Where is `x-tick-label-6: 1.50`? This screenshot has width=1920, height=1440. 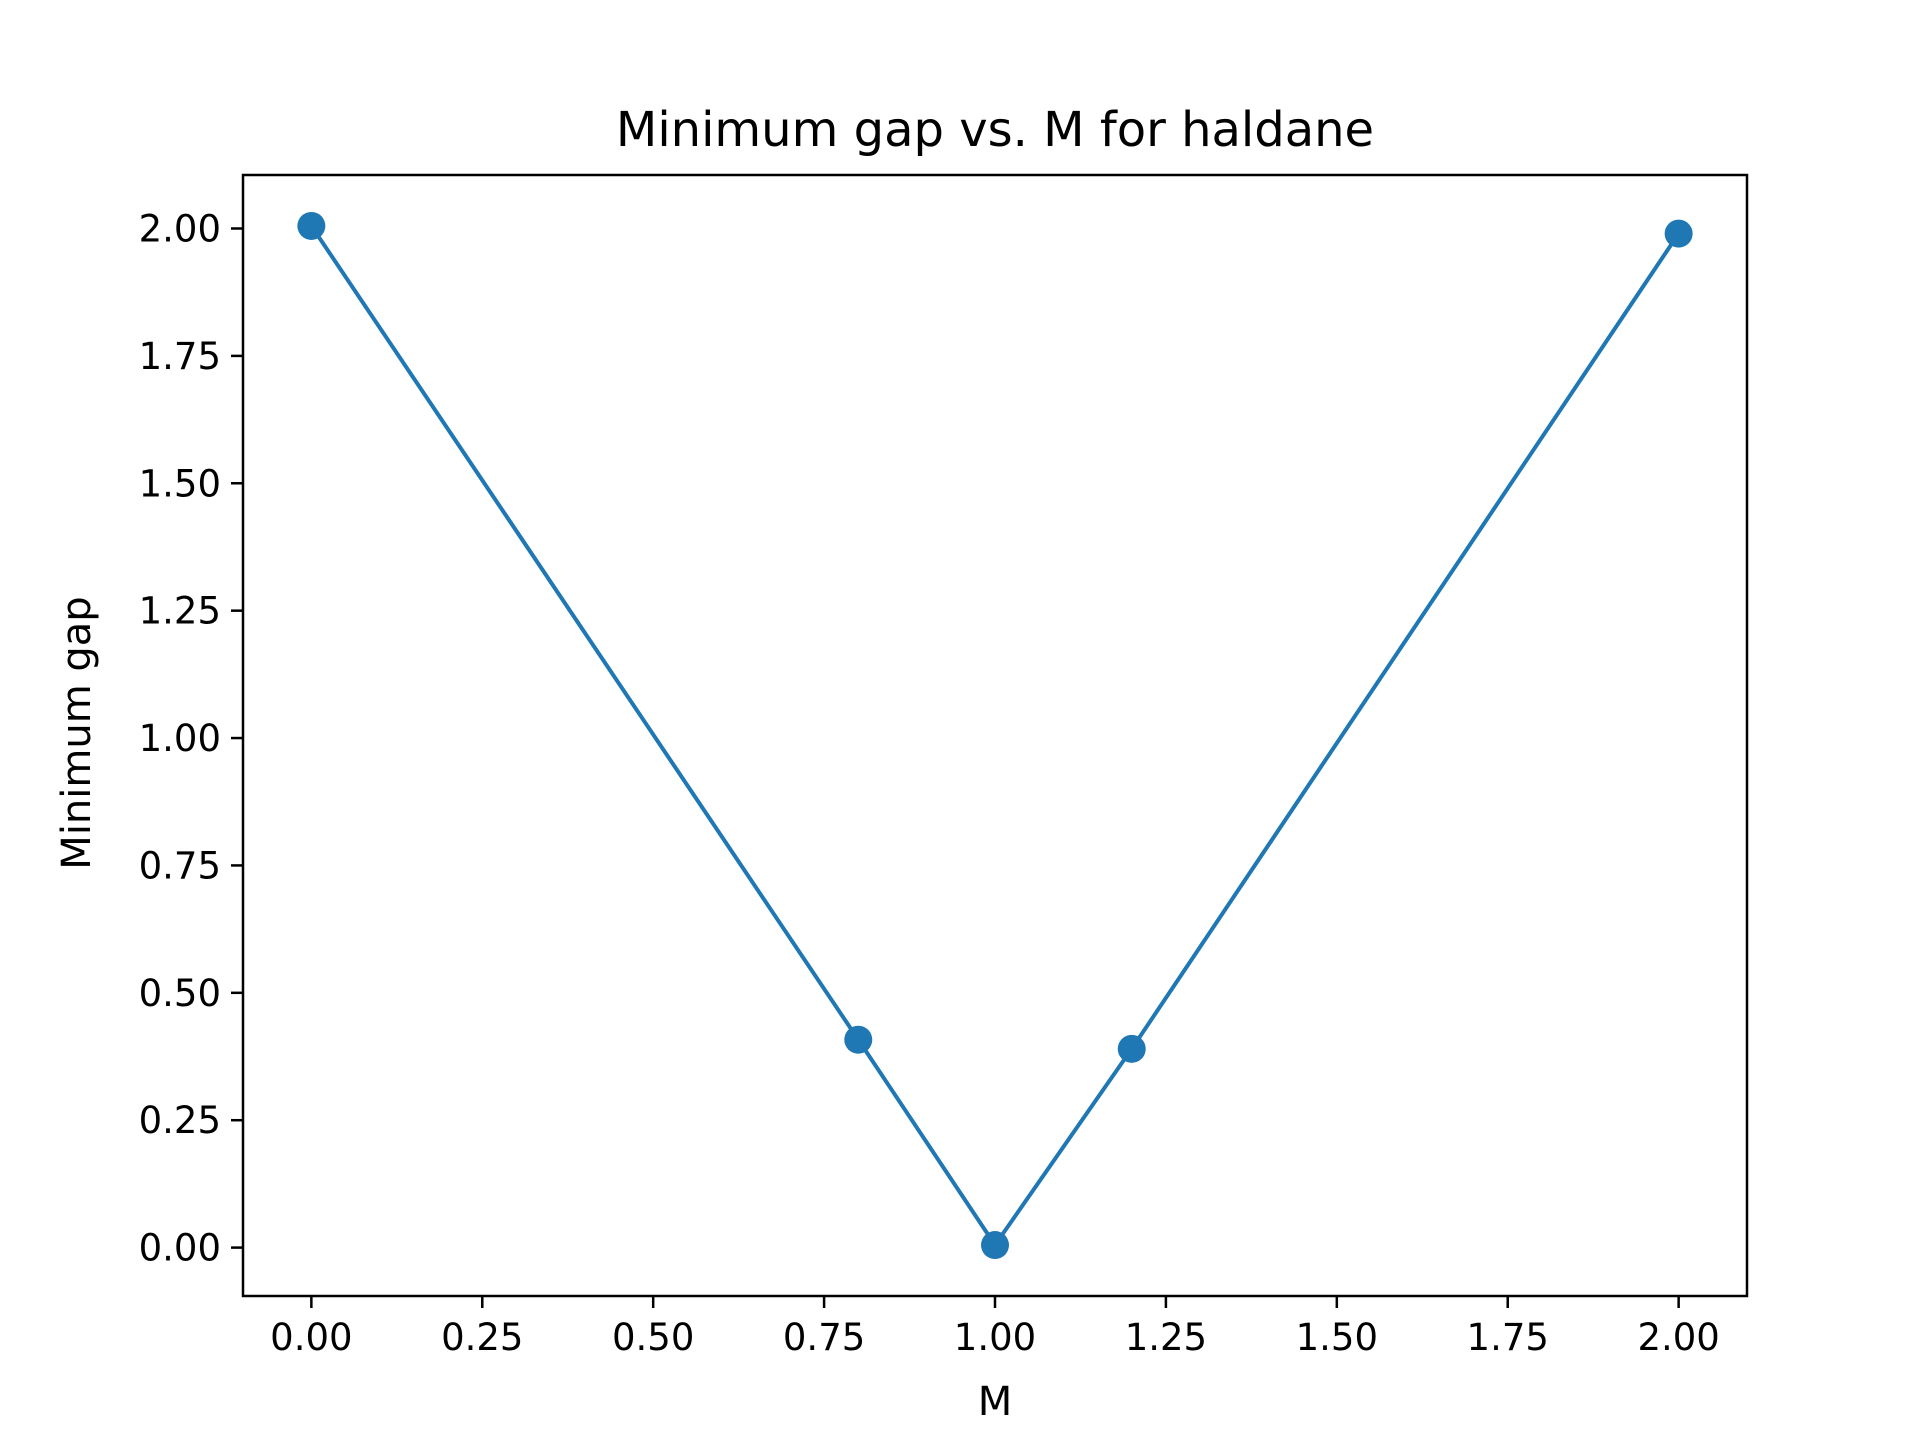
x-tick-label-6: 1.50 is located at coordinates (1337, 1337).